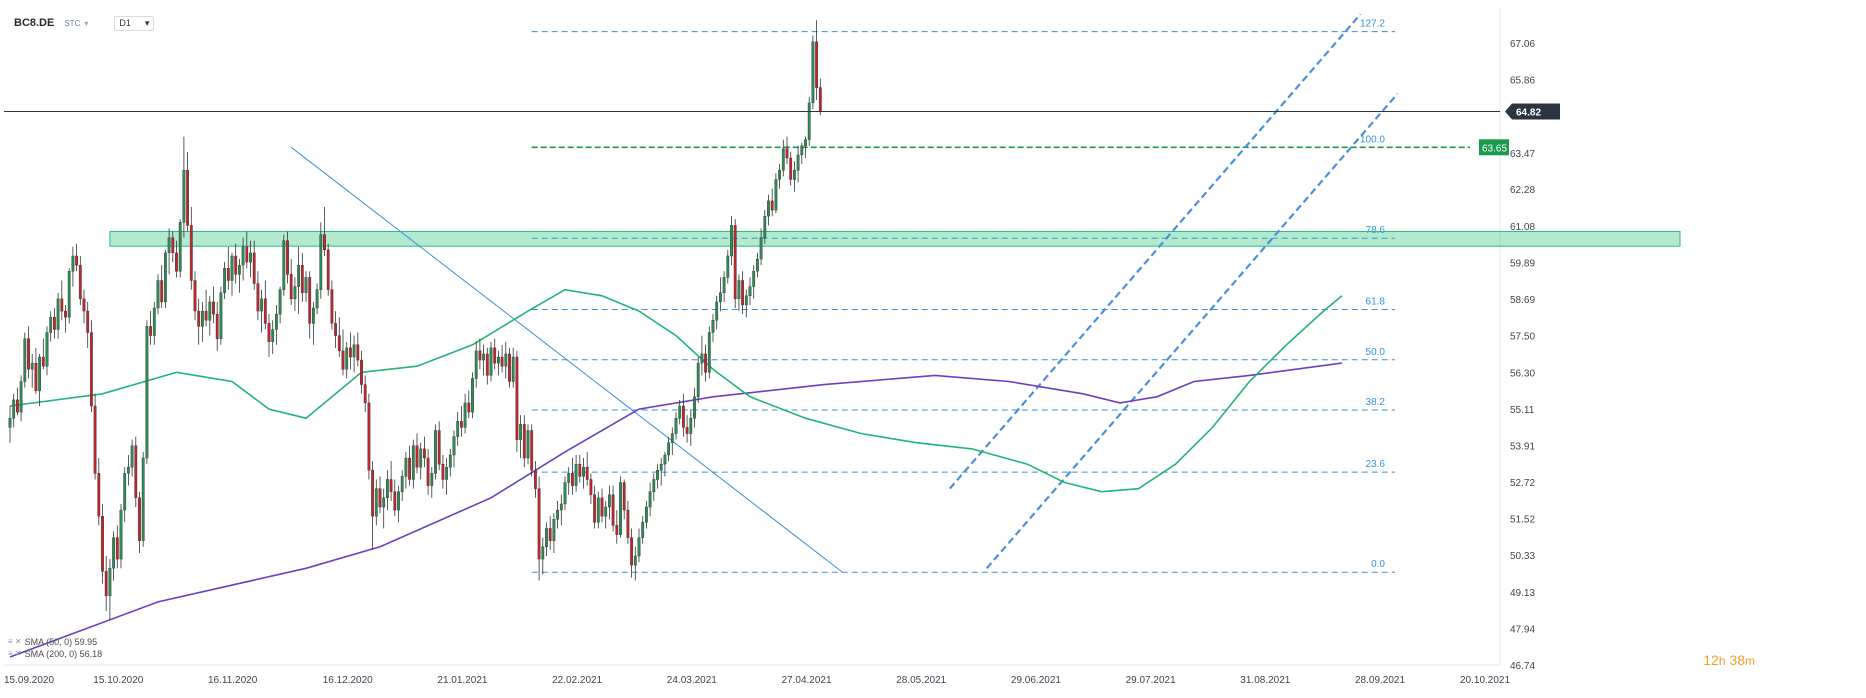  I want to click on fib-label: 50.0, so click(1376, 352).